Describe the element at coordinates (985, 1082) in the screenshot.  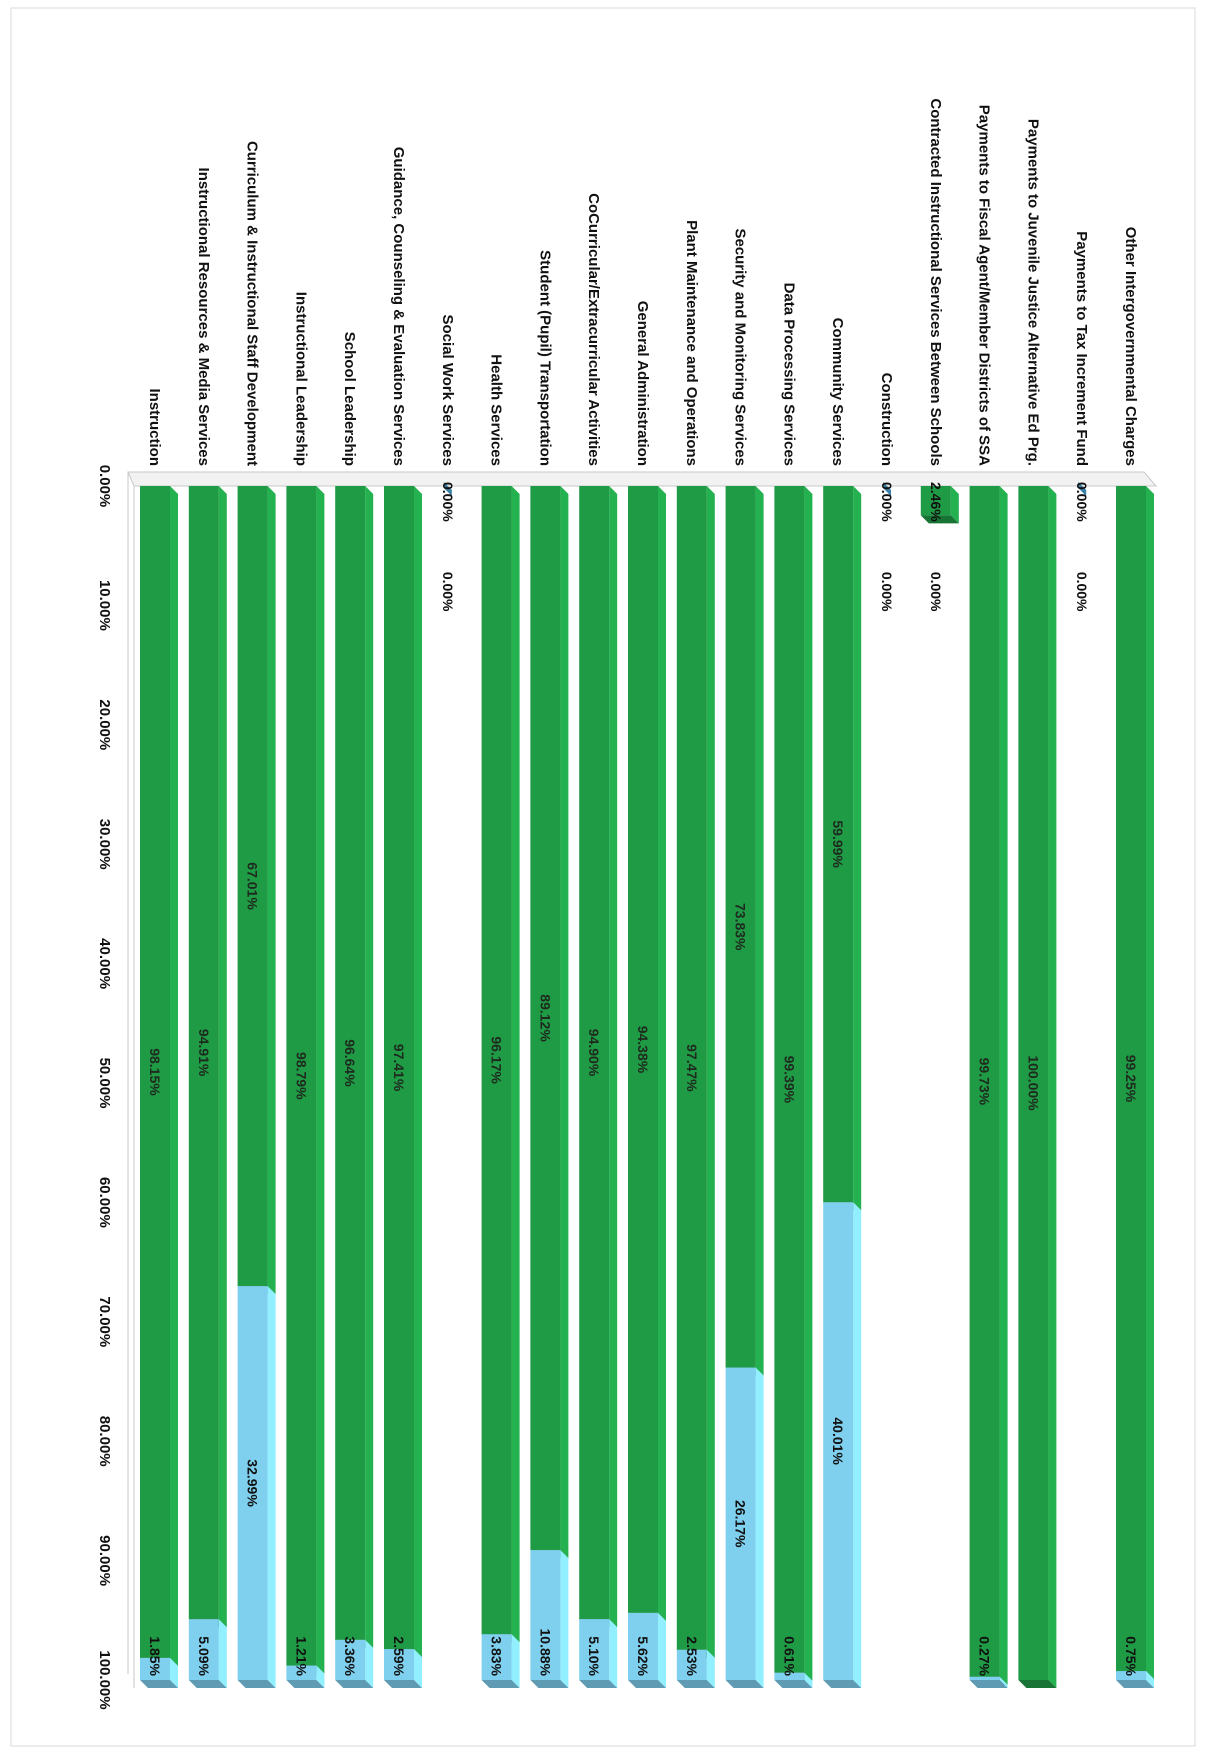
I see `value-label-primary-17: 99.73%` at that location.